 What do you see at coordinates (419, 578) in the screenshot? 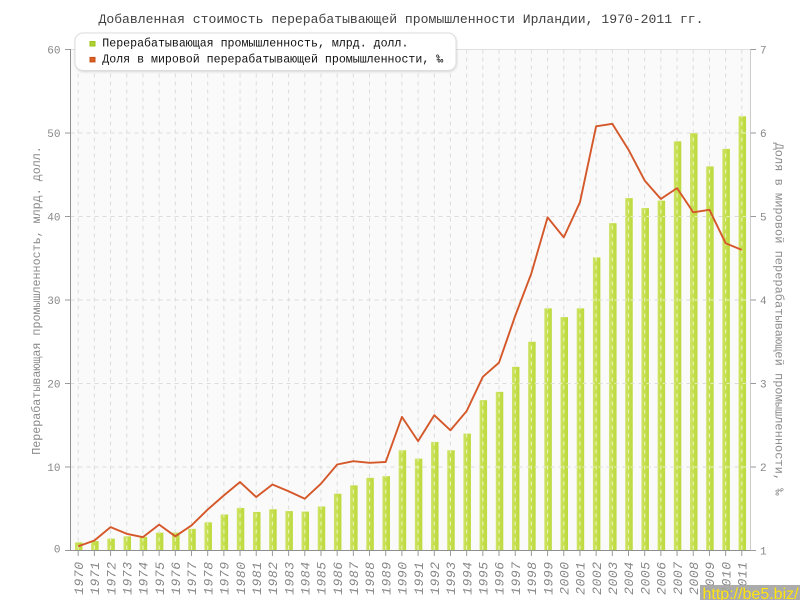
I see `svg-text: 1991` at bounding box center [419, 578].